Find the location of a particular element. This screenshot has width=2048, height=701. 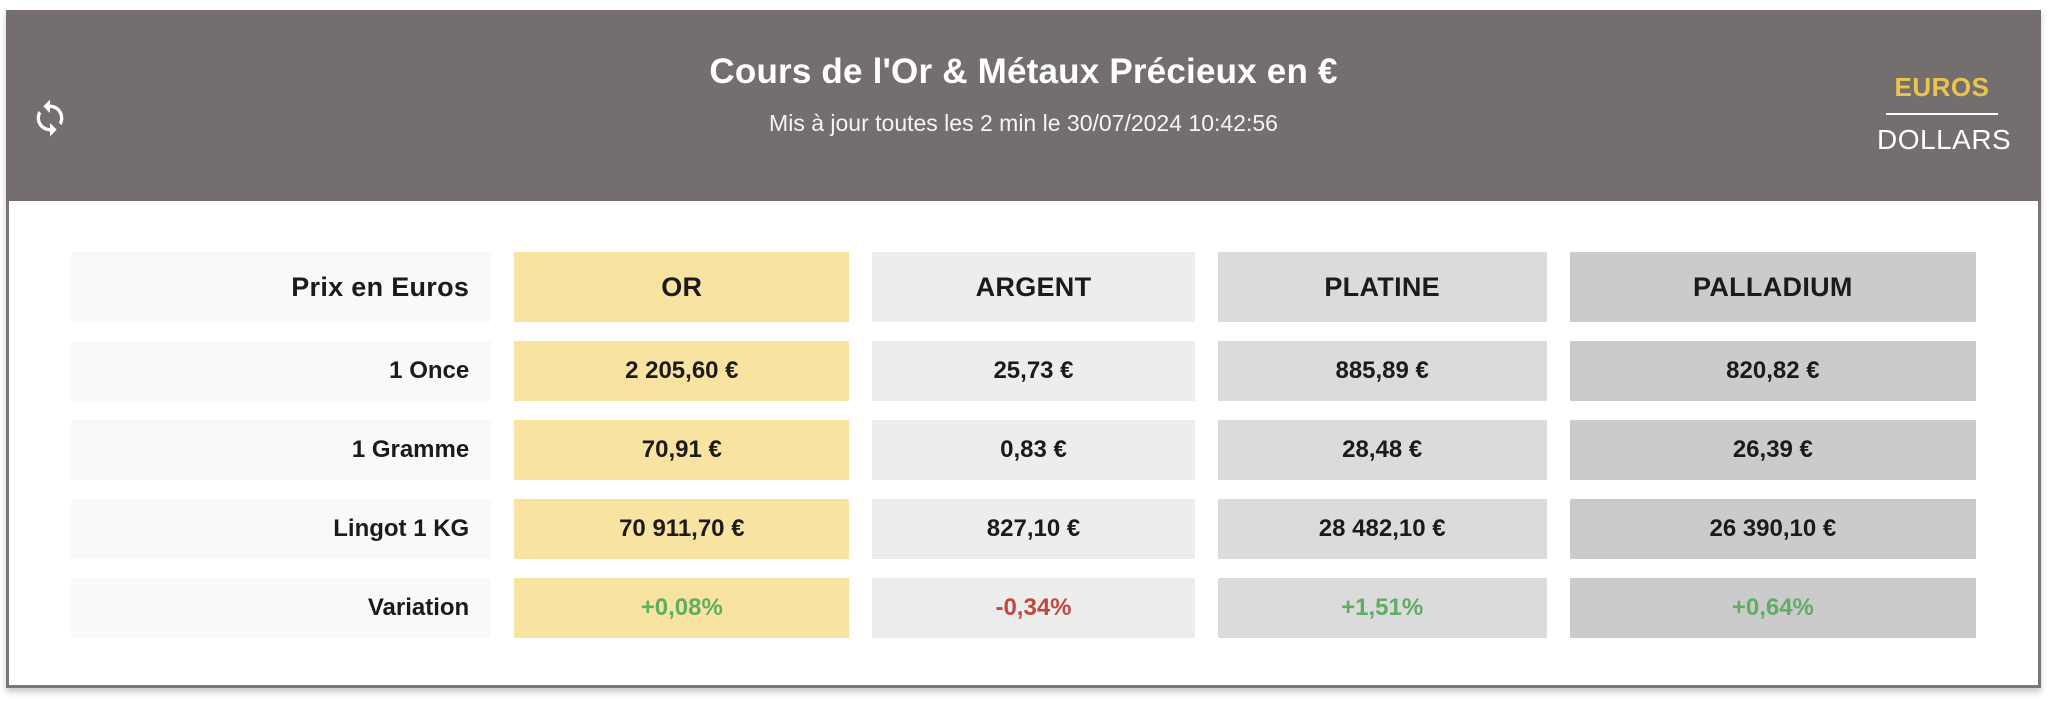

currency-toggle: EUROS DOLLARS is located at coordinates (1944, 114).